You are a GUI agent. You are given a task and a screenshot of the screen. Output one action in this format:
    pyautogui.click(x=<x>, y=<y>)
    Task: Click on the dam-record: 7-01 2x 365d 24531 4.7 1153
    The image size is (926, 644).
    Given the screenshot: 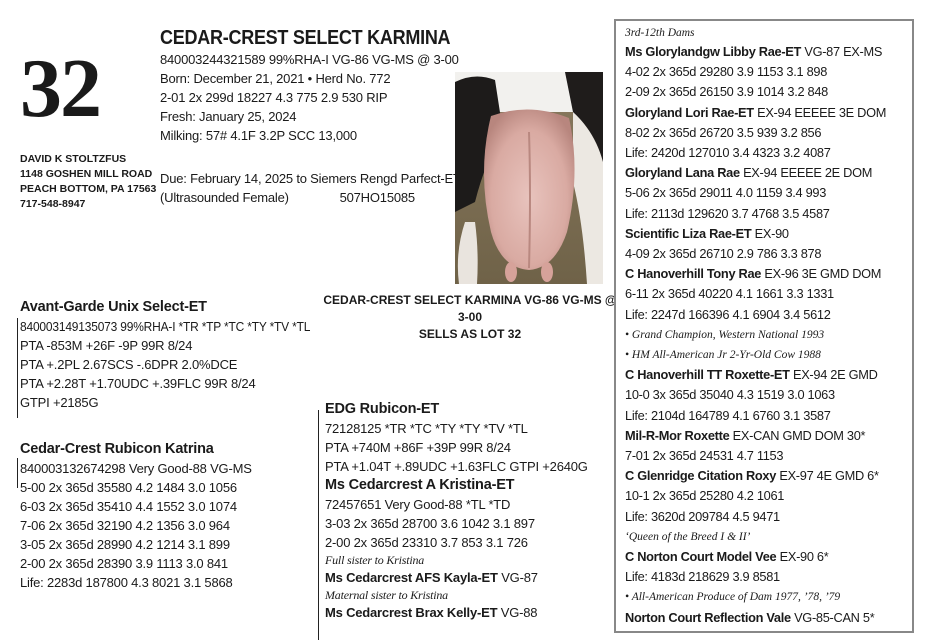 What is the action you would take?
    pyautogui.click(x=704, y=456)
    